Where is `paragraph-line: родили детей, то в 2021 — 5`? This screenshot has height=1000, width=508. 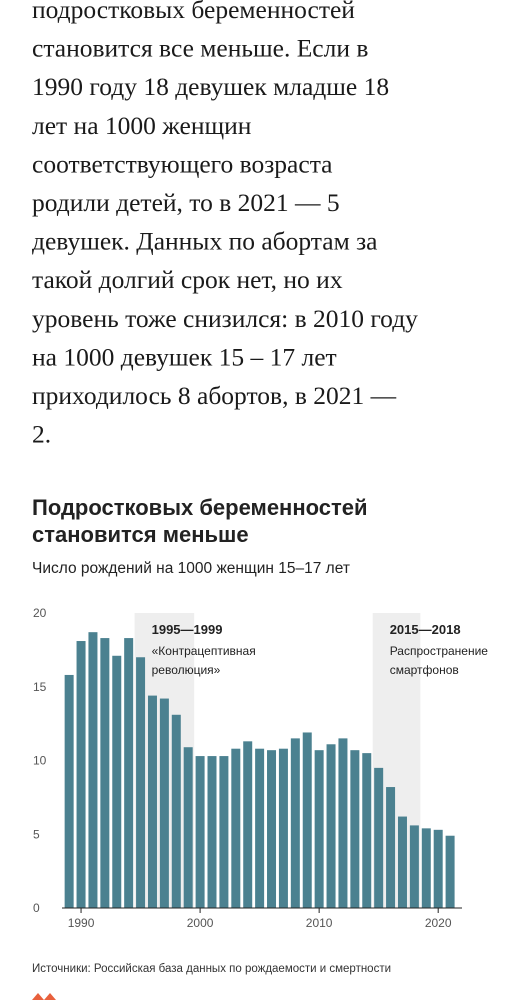
paragraph-line: родили детей, то в 2021 — 5 is located at coordinates (186, 202).